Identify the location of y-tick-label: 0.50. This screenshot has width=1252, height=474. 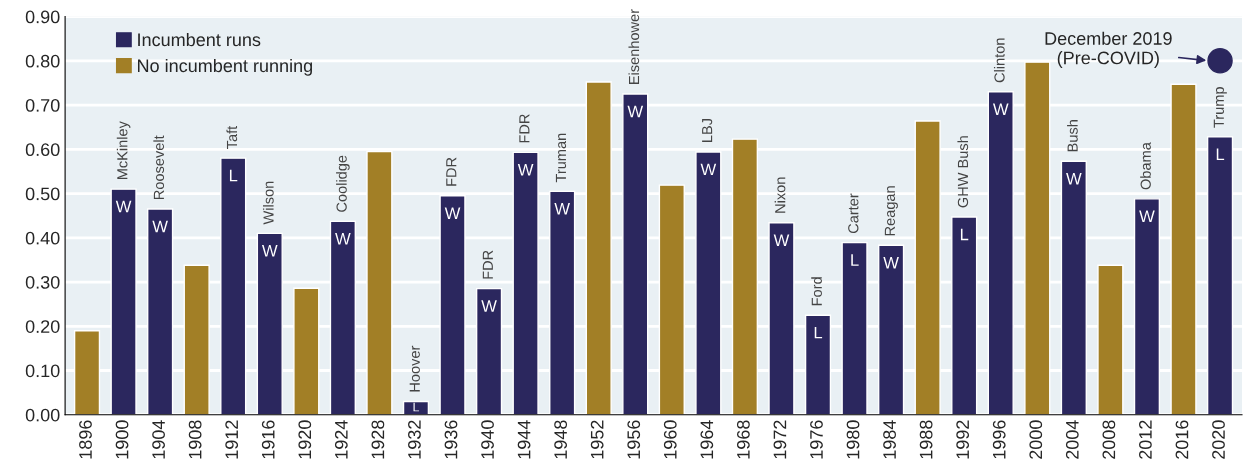
(42, 194).